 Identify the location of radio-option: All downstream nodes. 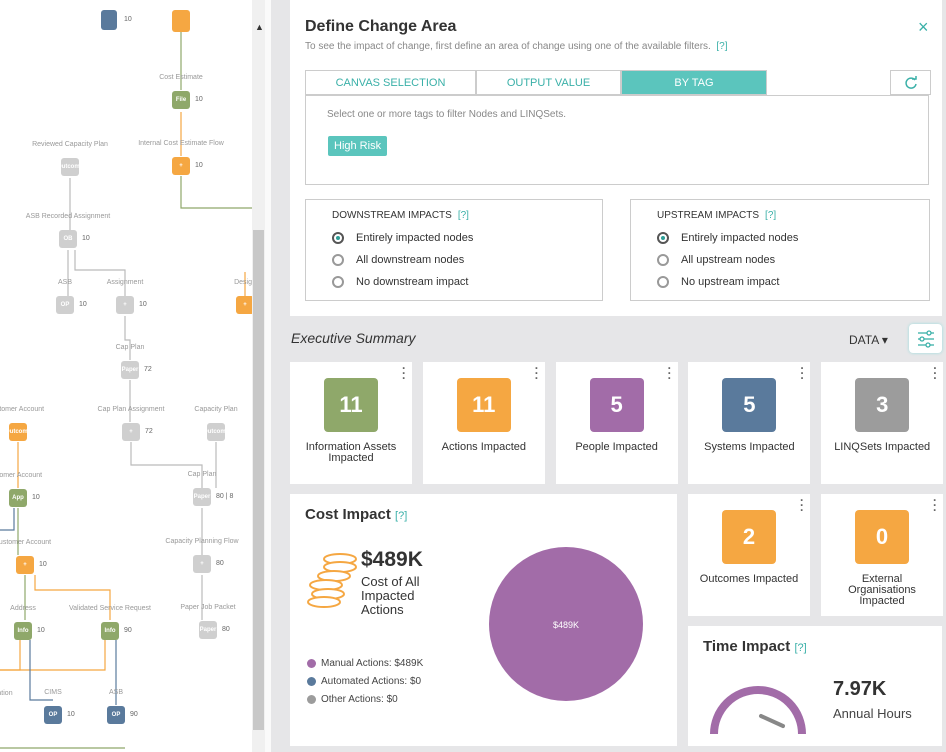
(398, 260).